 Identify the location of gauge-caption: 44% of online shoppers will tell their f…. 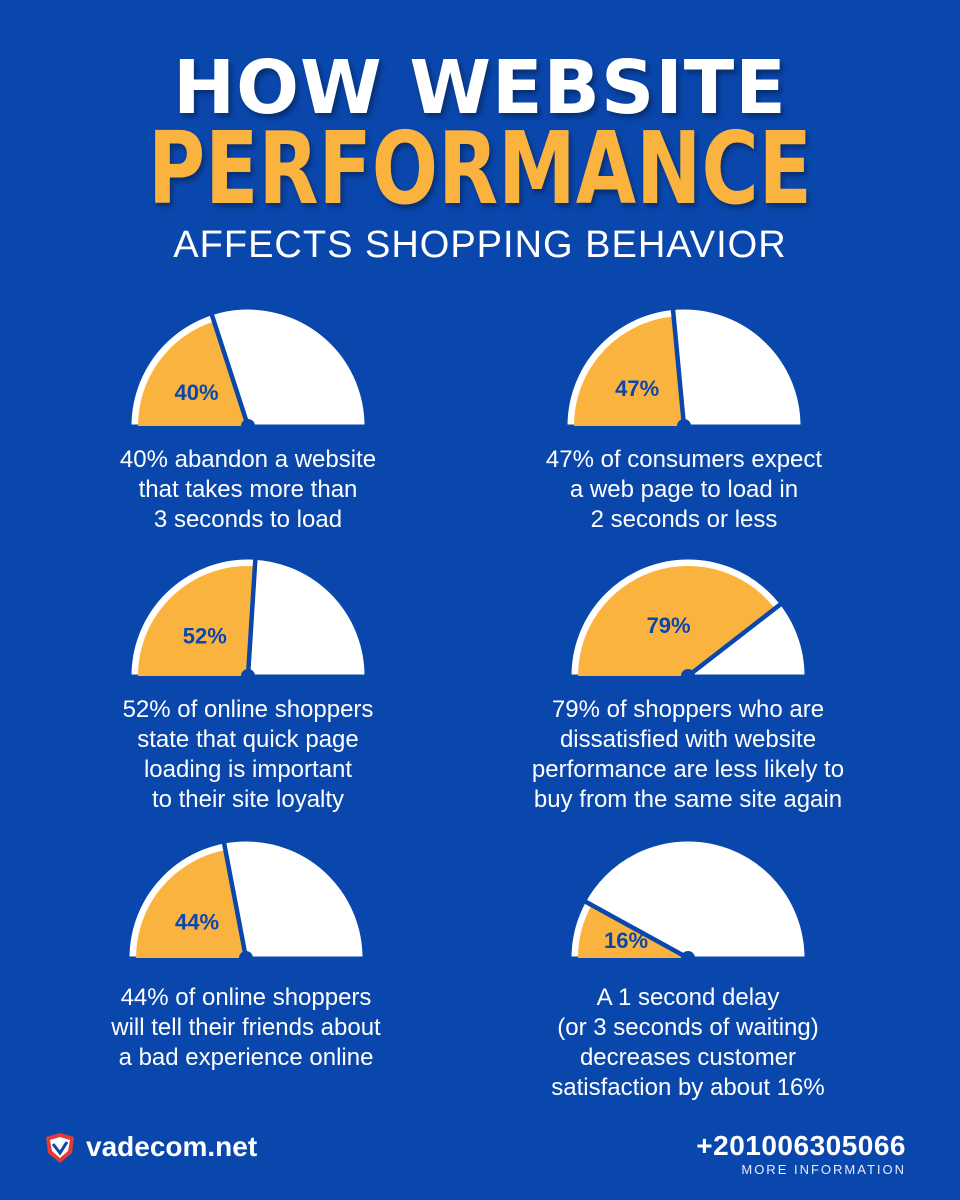
(246, 1027).